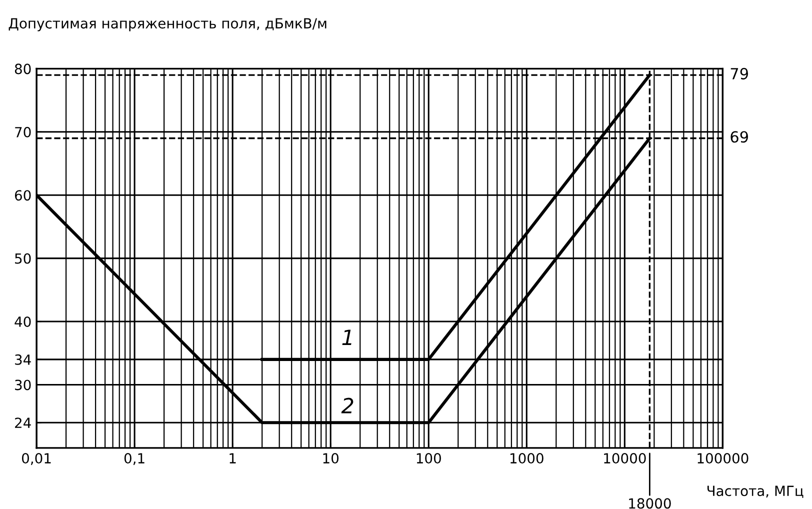 This screenshot has height=509, width=812. Describe the element at coordinates (23, 359) in the screenshot. I see `y-tick-label: 34` at that location.